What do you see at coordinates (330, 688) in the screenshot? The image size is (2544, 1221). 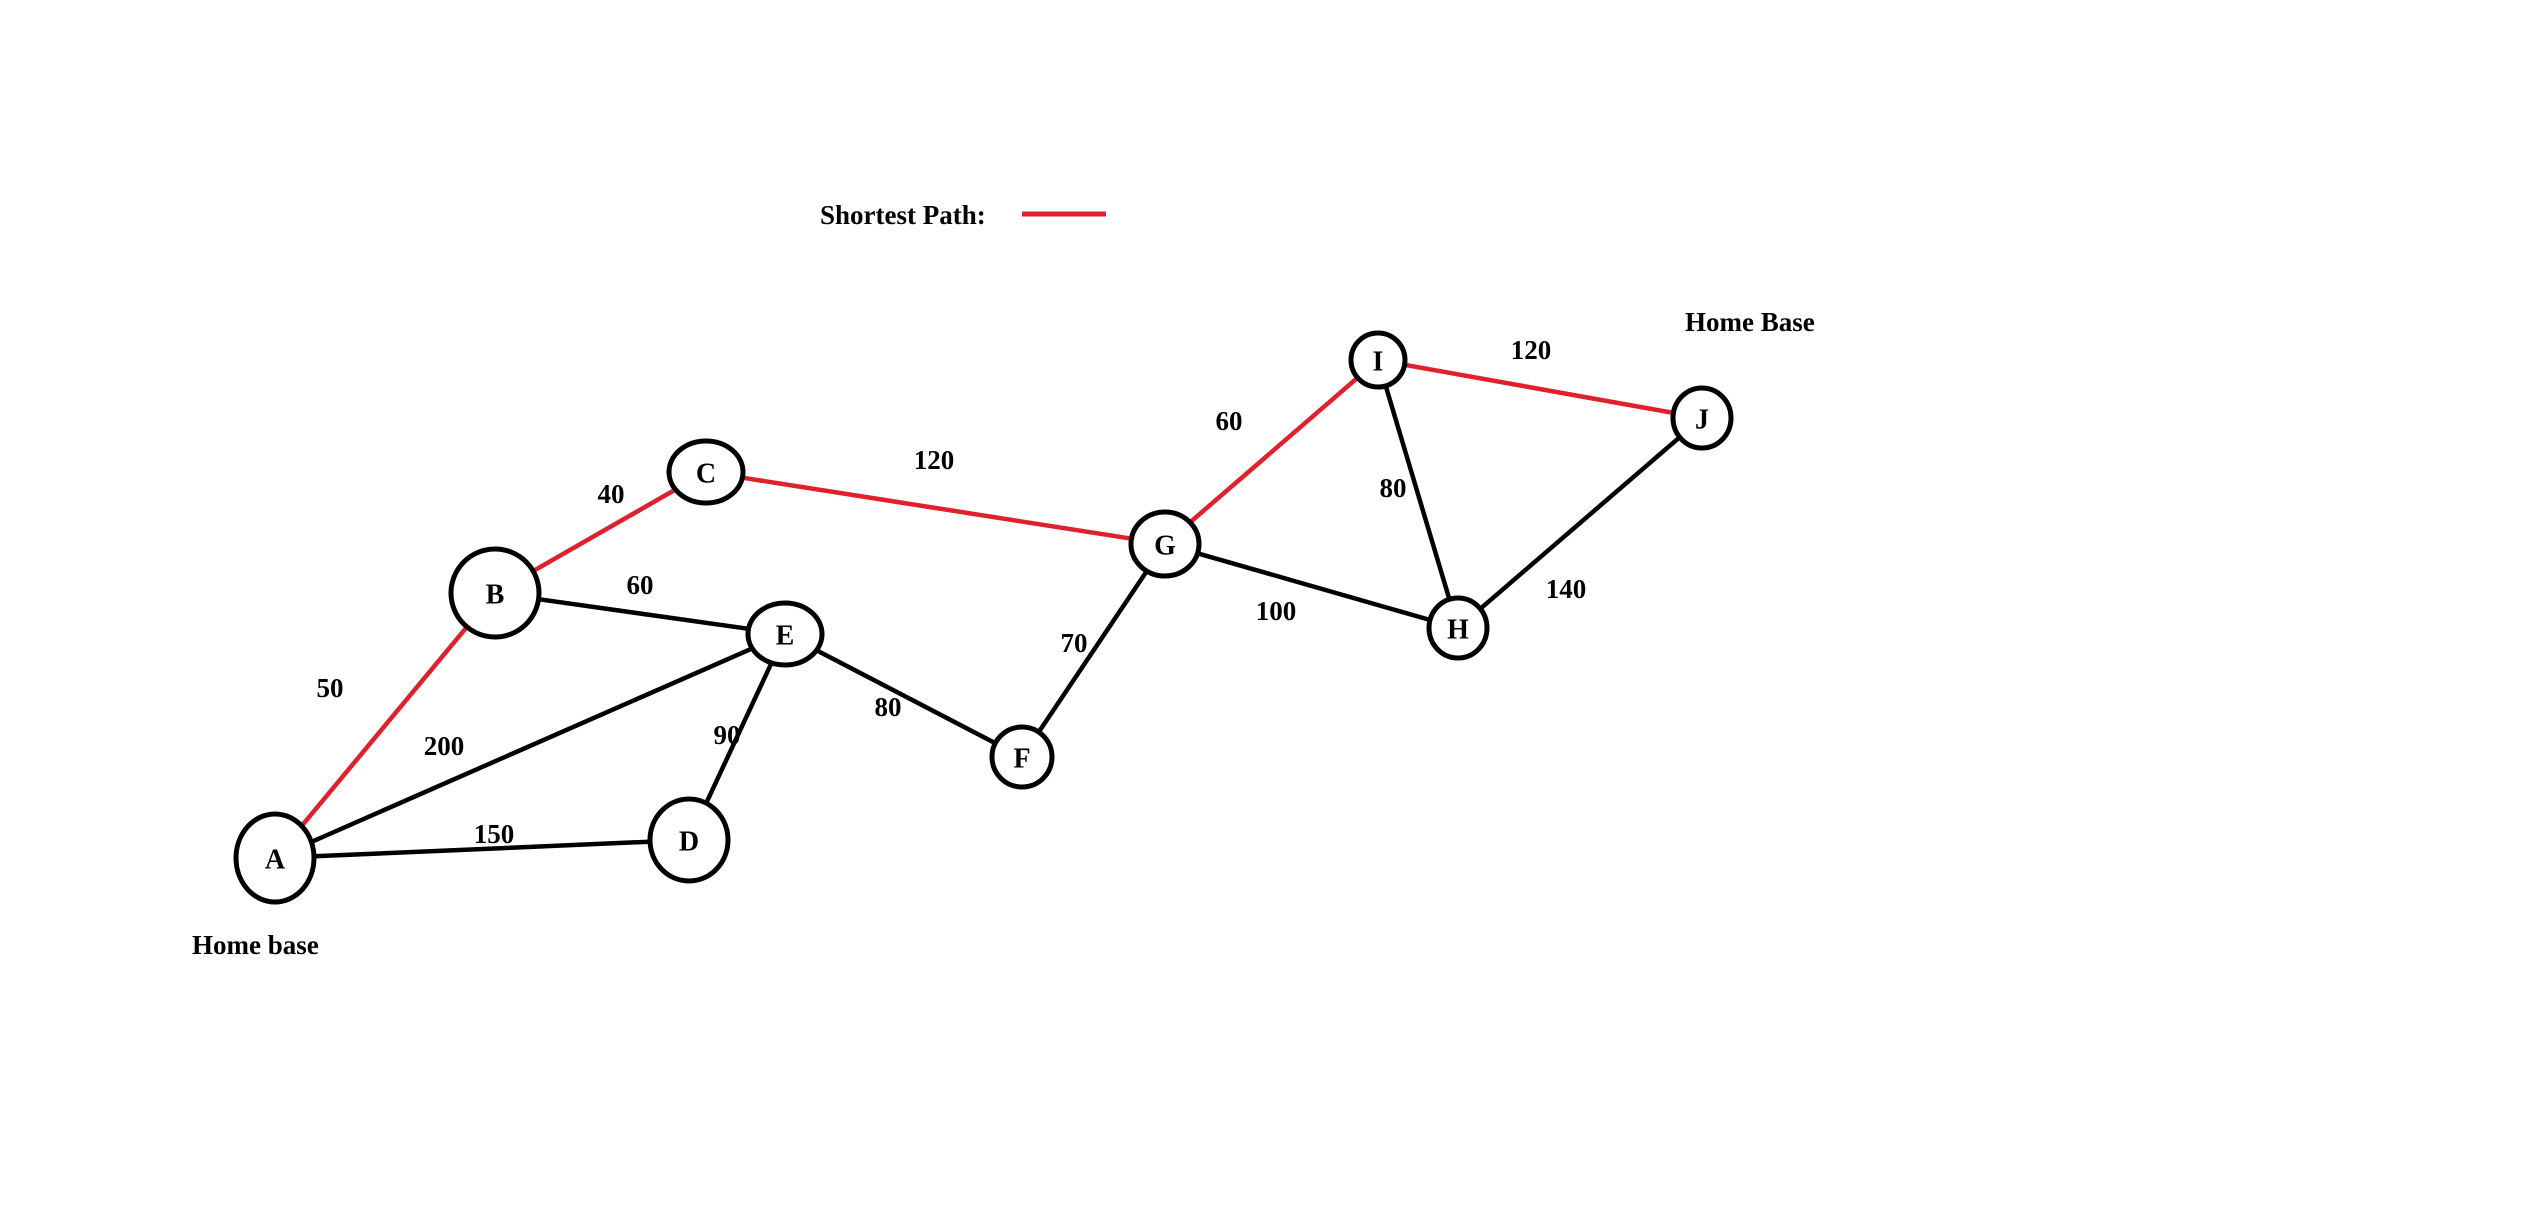 I see `edge-weight-a-b: 50` at bounding box center [330, 688].